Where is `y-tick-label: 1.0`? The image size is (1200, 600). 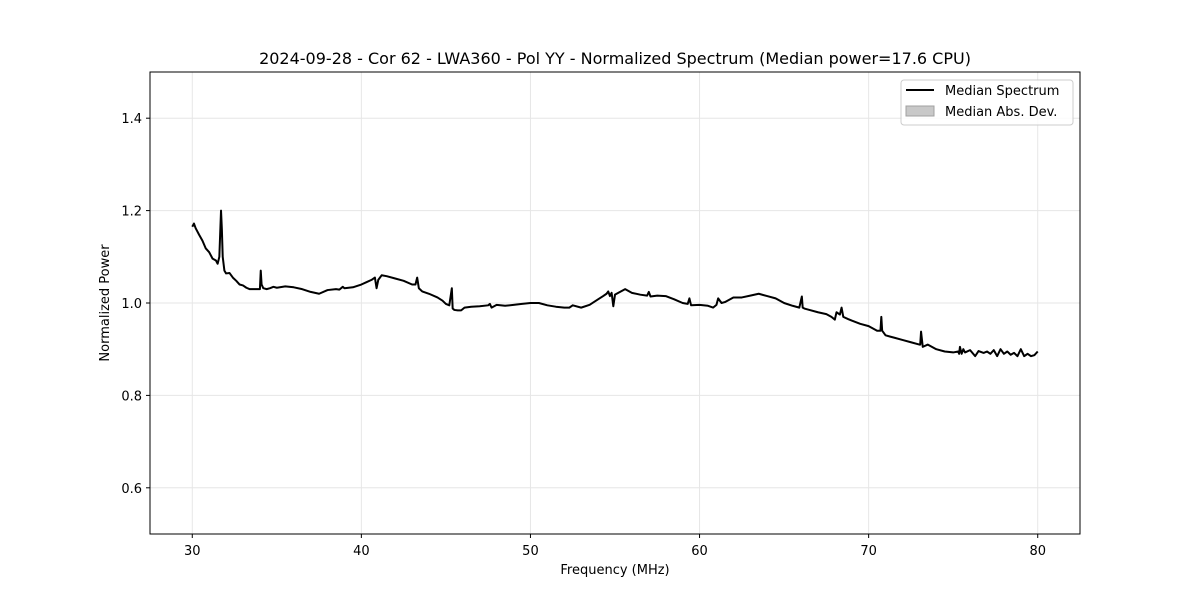
y-tick-label: 1.0 is located at coordinates (131, 304).